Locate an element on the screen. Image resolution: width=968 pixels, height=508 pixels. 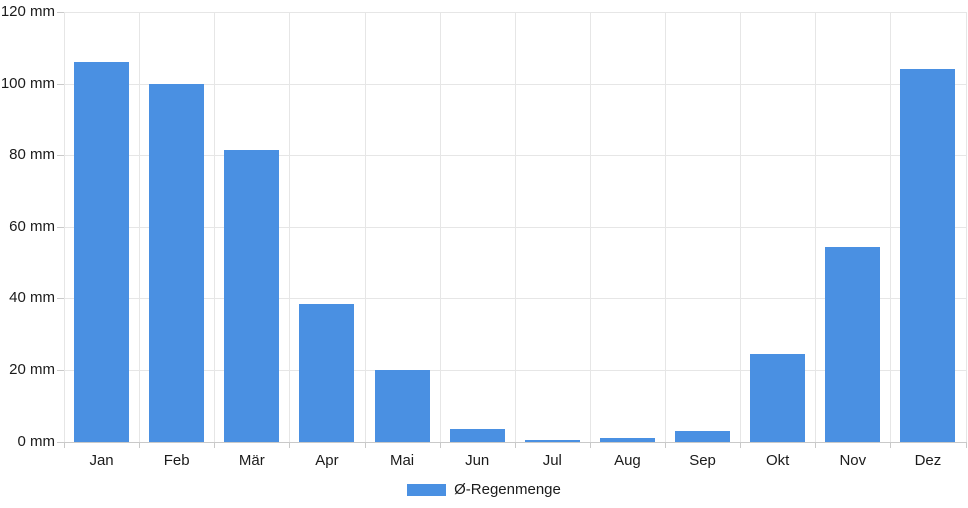
legend-label: Ø-Regenmenge is located at coordinates (507, 489).